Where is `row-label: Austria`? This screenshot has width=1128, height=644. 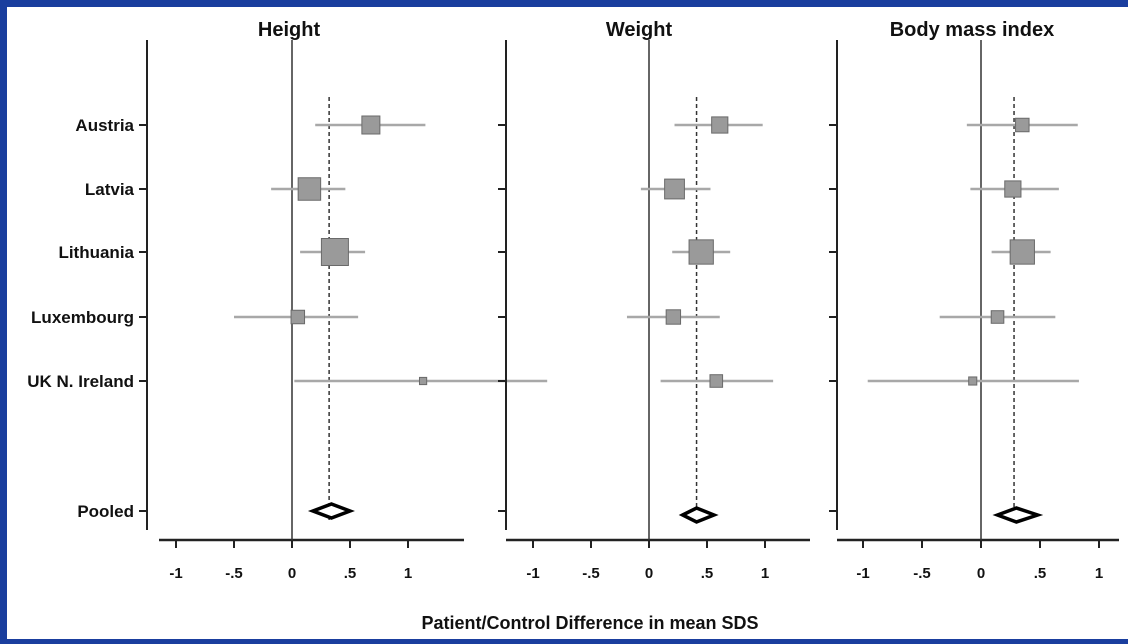
row-label: Austria is located at coordinates (104, 125).